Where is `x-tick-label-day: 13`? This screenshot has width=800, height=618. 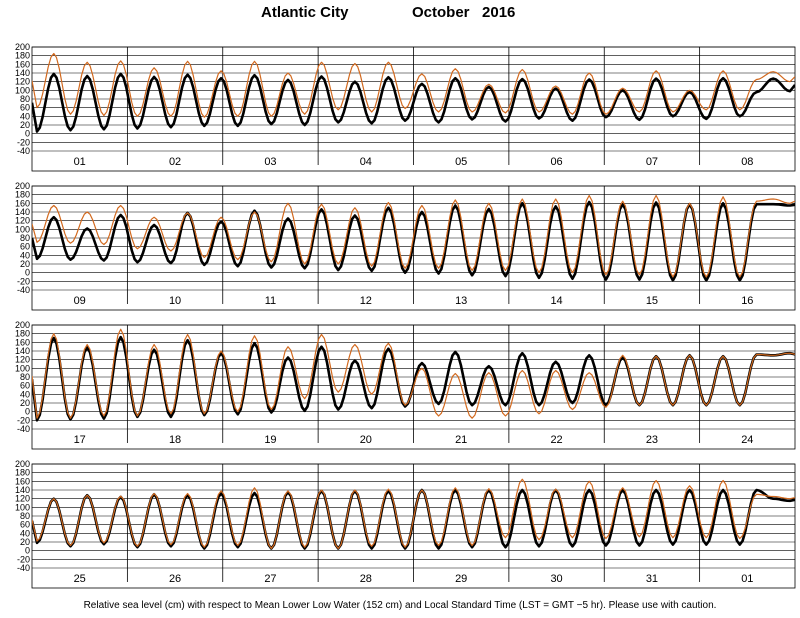 x-tick-label-day: 13 is located at coordinates (461, 301).